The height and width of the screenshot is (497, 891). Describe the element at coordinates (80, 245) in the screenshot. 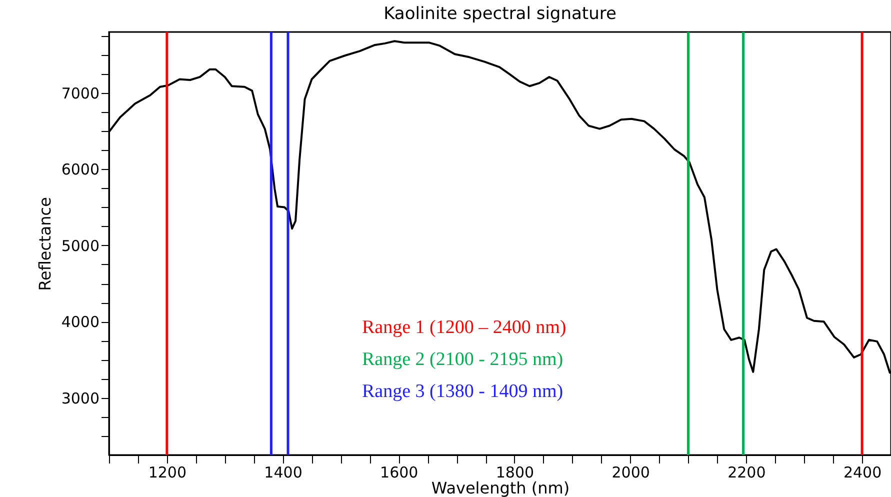

I see `y-tick-label: 5000` at that location.